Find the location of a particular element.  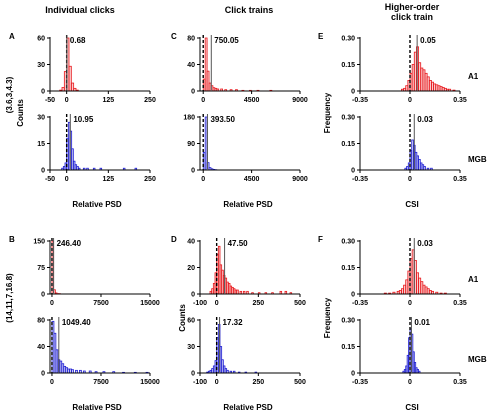

panel-letter-b: B is located at coordinates (12, 239).